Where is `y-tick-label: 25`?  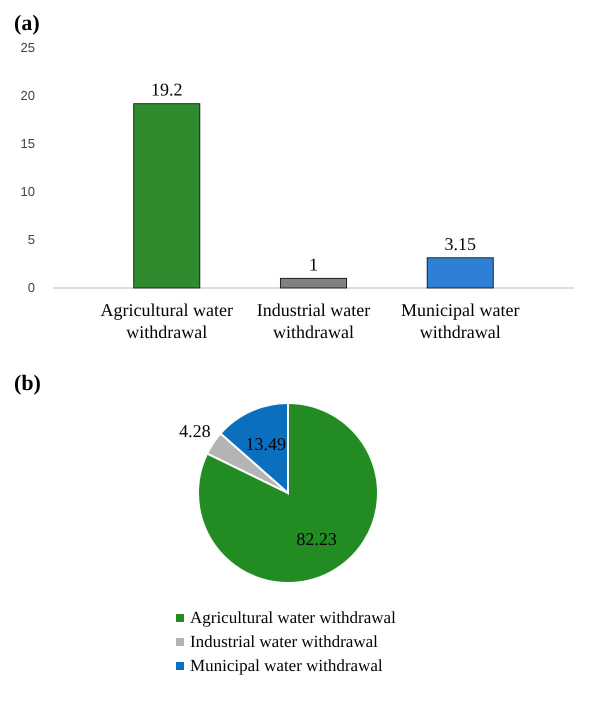
y-tick-label: 25 is located at coordinates (27, 47).